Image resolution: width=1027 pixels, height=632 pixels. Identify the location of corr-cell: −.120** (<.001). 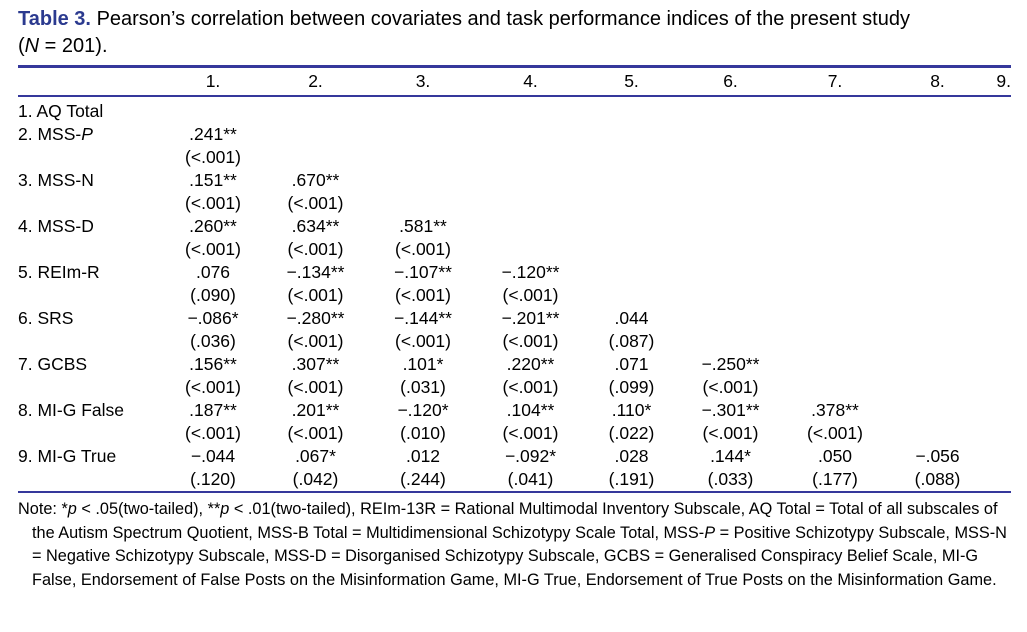
(530, 284).